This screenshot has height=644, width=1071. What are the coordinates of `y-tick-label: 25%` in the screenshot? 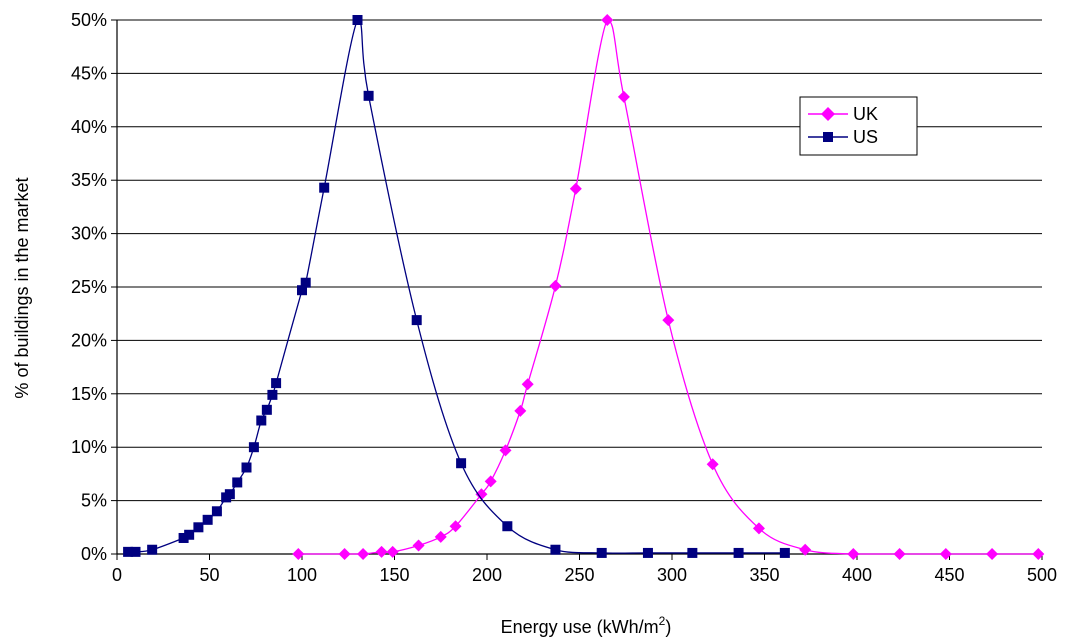 It's located at (89, 287).